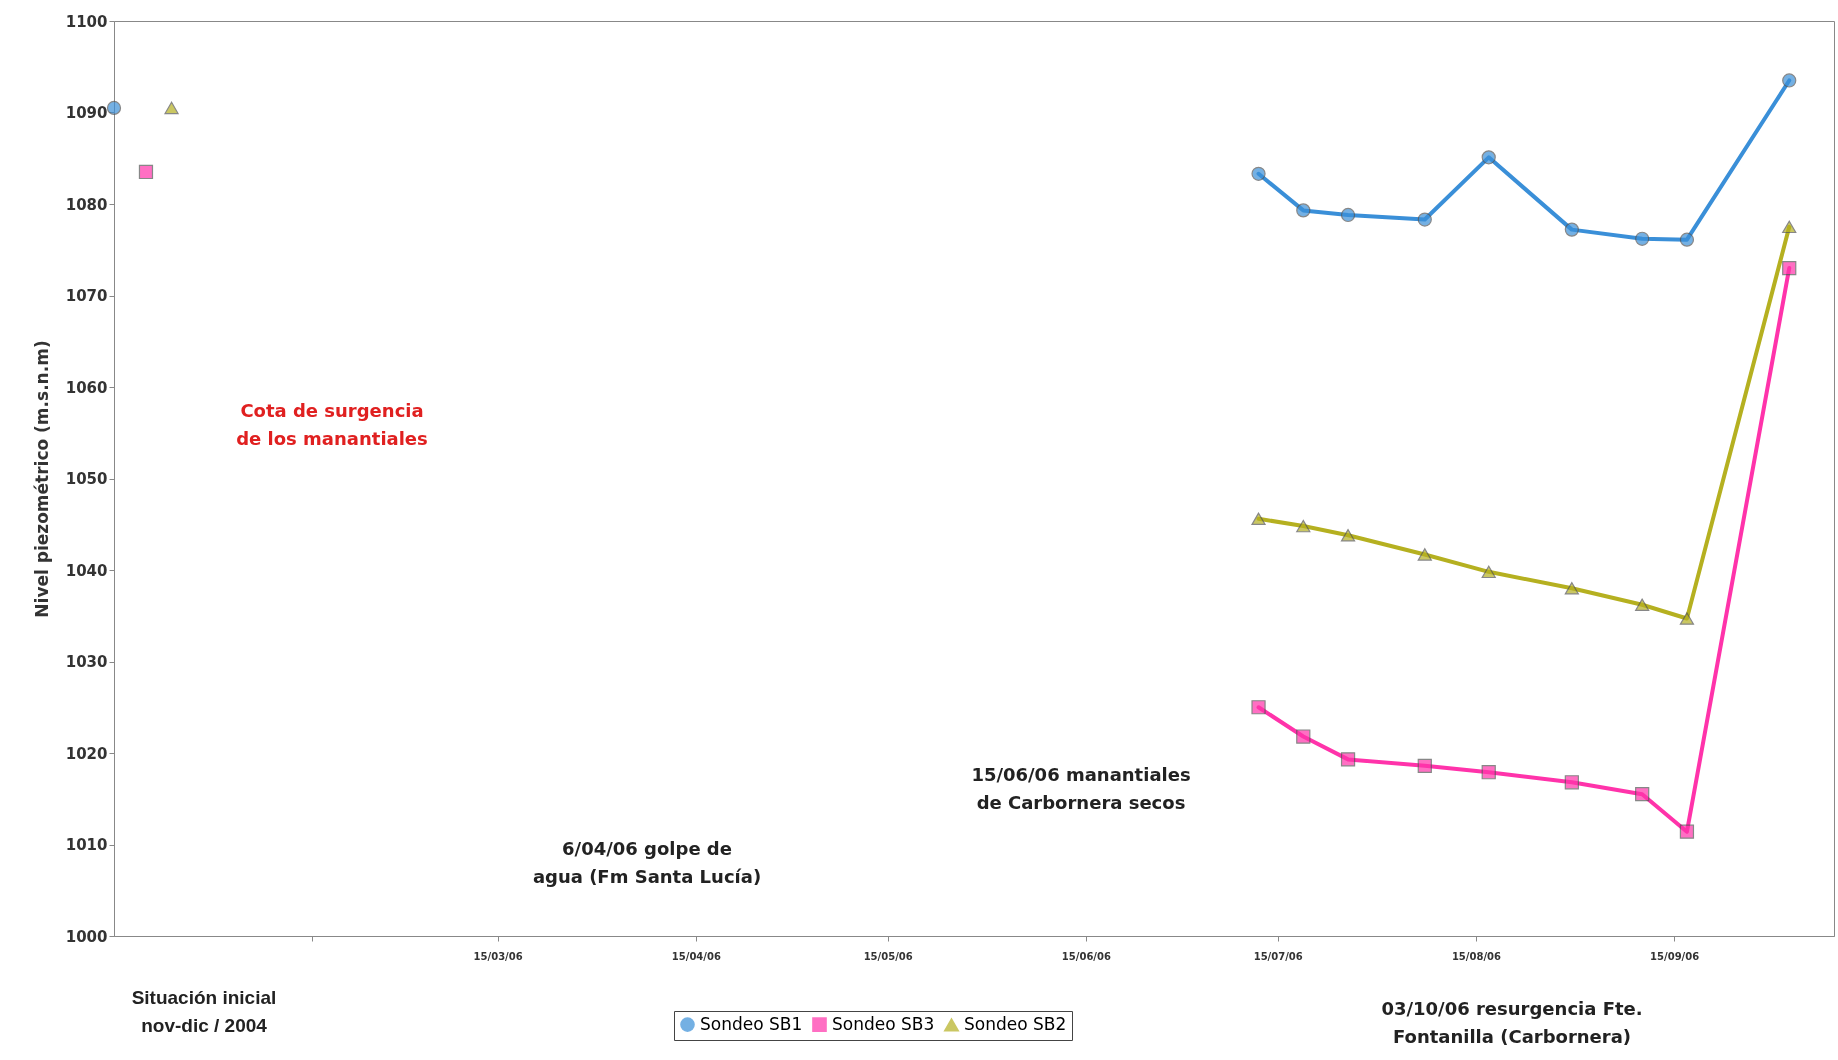 This screenshot has height=1060, width=1838. Describe the element at coordinates (1278, 956) in the screenshot. I see `x-tick-label: 15/07/06` at that location.